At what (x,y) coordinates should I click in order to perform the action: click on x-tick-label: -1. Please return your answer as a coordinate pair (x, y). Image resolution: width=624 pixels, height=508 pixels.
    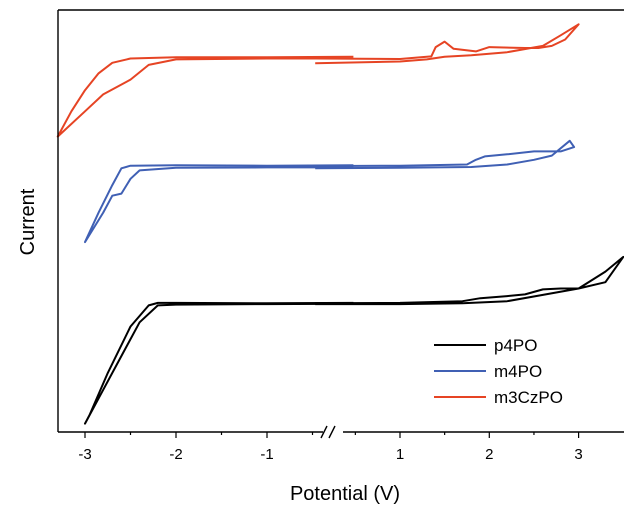
    Looking at the image, I should click on (266, 454).